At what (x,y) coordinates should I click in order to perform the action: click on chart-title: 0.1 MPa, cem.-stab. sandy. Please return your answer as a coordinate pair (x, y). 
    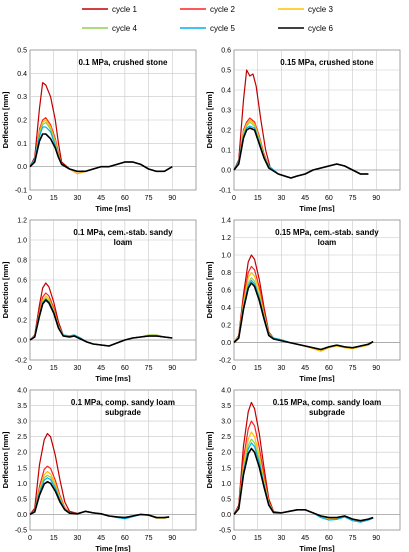
    Looking at the image, I should click on (123, 232).